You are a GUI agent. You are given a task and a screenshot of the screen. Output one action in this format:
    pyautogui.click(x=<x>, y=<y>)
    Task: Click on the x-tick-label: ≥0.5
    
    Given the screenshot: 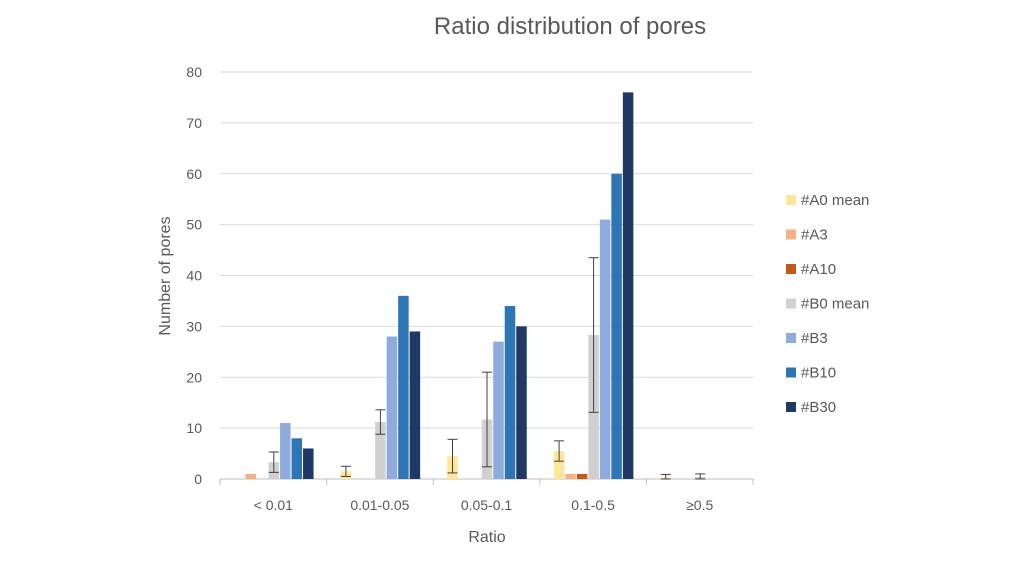 What is the action you would take?
    pyautogui.click(x=699, y=505)
    